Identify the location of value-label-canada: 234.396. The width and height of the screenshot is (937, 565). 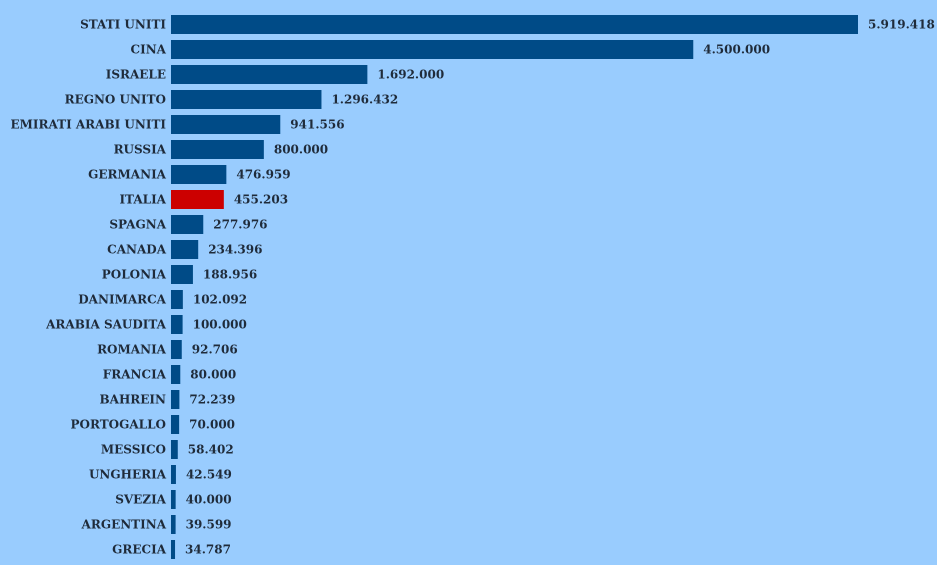
(235, 250).